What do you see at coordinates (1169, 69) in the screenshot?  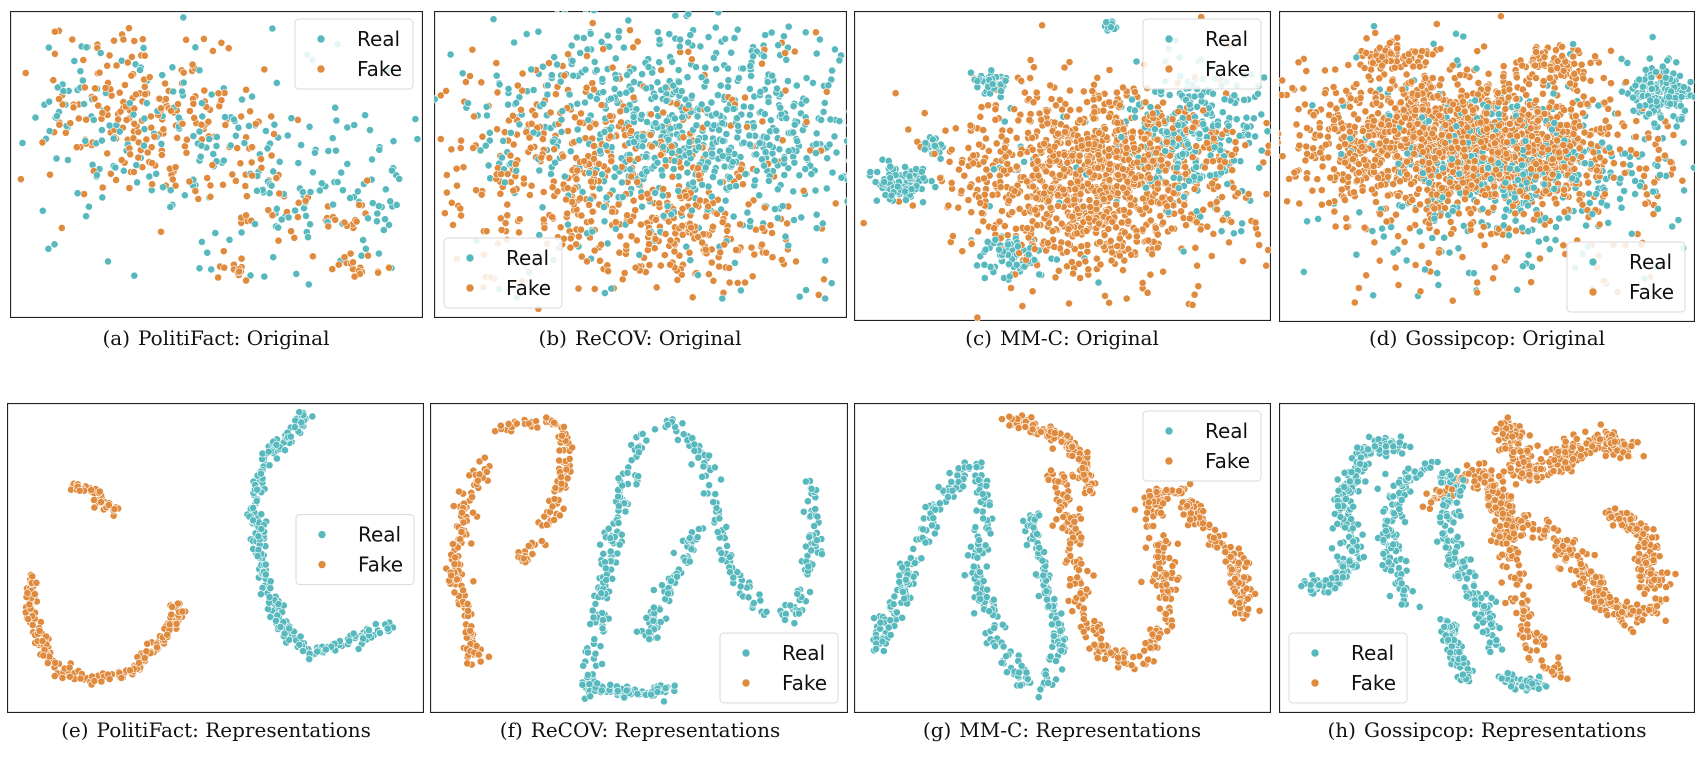 I see `legend-marker-fake` at bounding box center [1169, 69].